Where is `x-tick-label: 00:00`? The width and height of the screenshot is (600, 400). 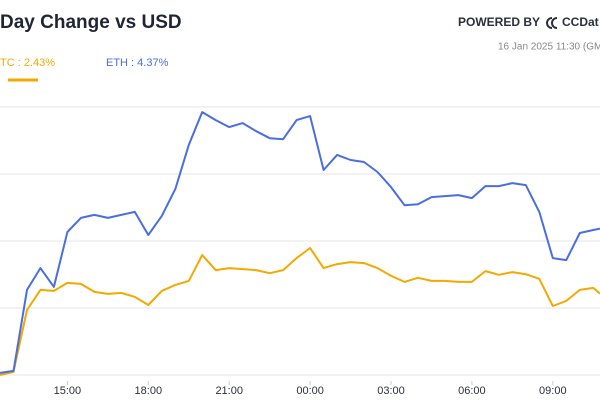 x-tick-label: 00:00 is located at coordinates (310, 391).